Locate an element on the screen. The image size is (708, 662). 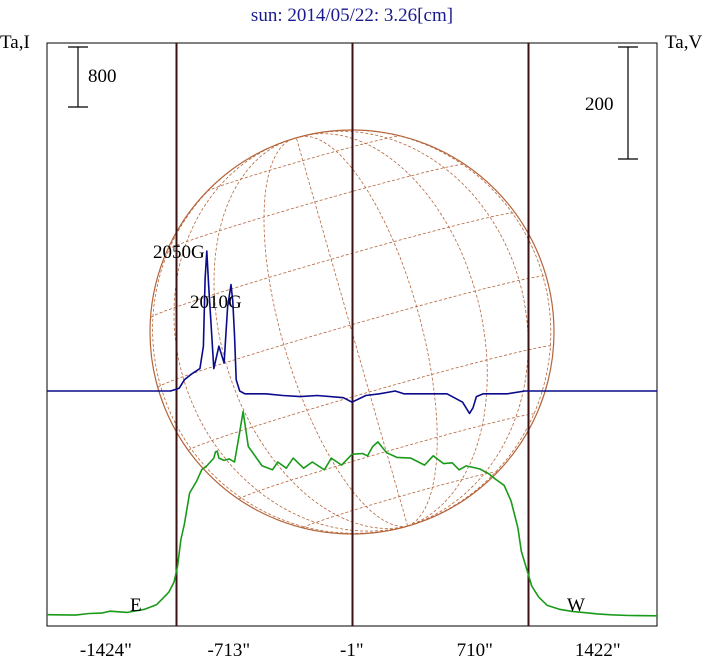
limb-marker-west: W is located at coordinates (576, 605).